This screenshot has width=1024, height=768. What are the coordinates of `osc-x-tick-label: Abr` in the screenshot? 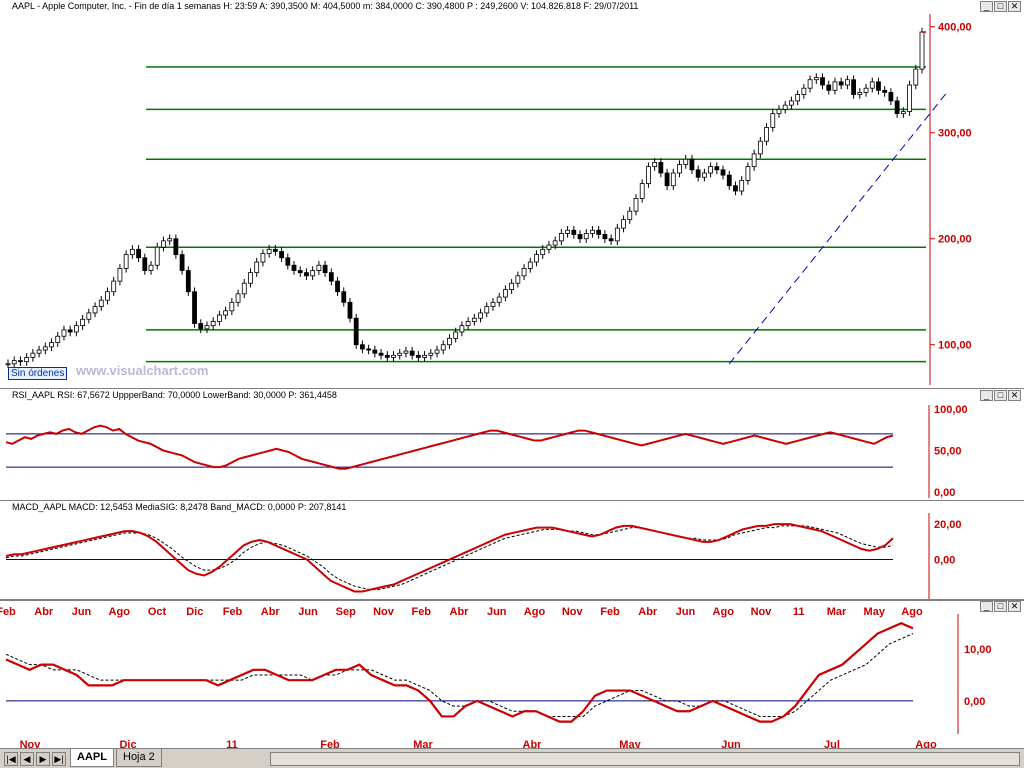 It's located at (533, 743).